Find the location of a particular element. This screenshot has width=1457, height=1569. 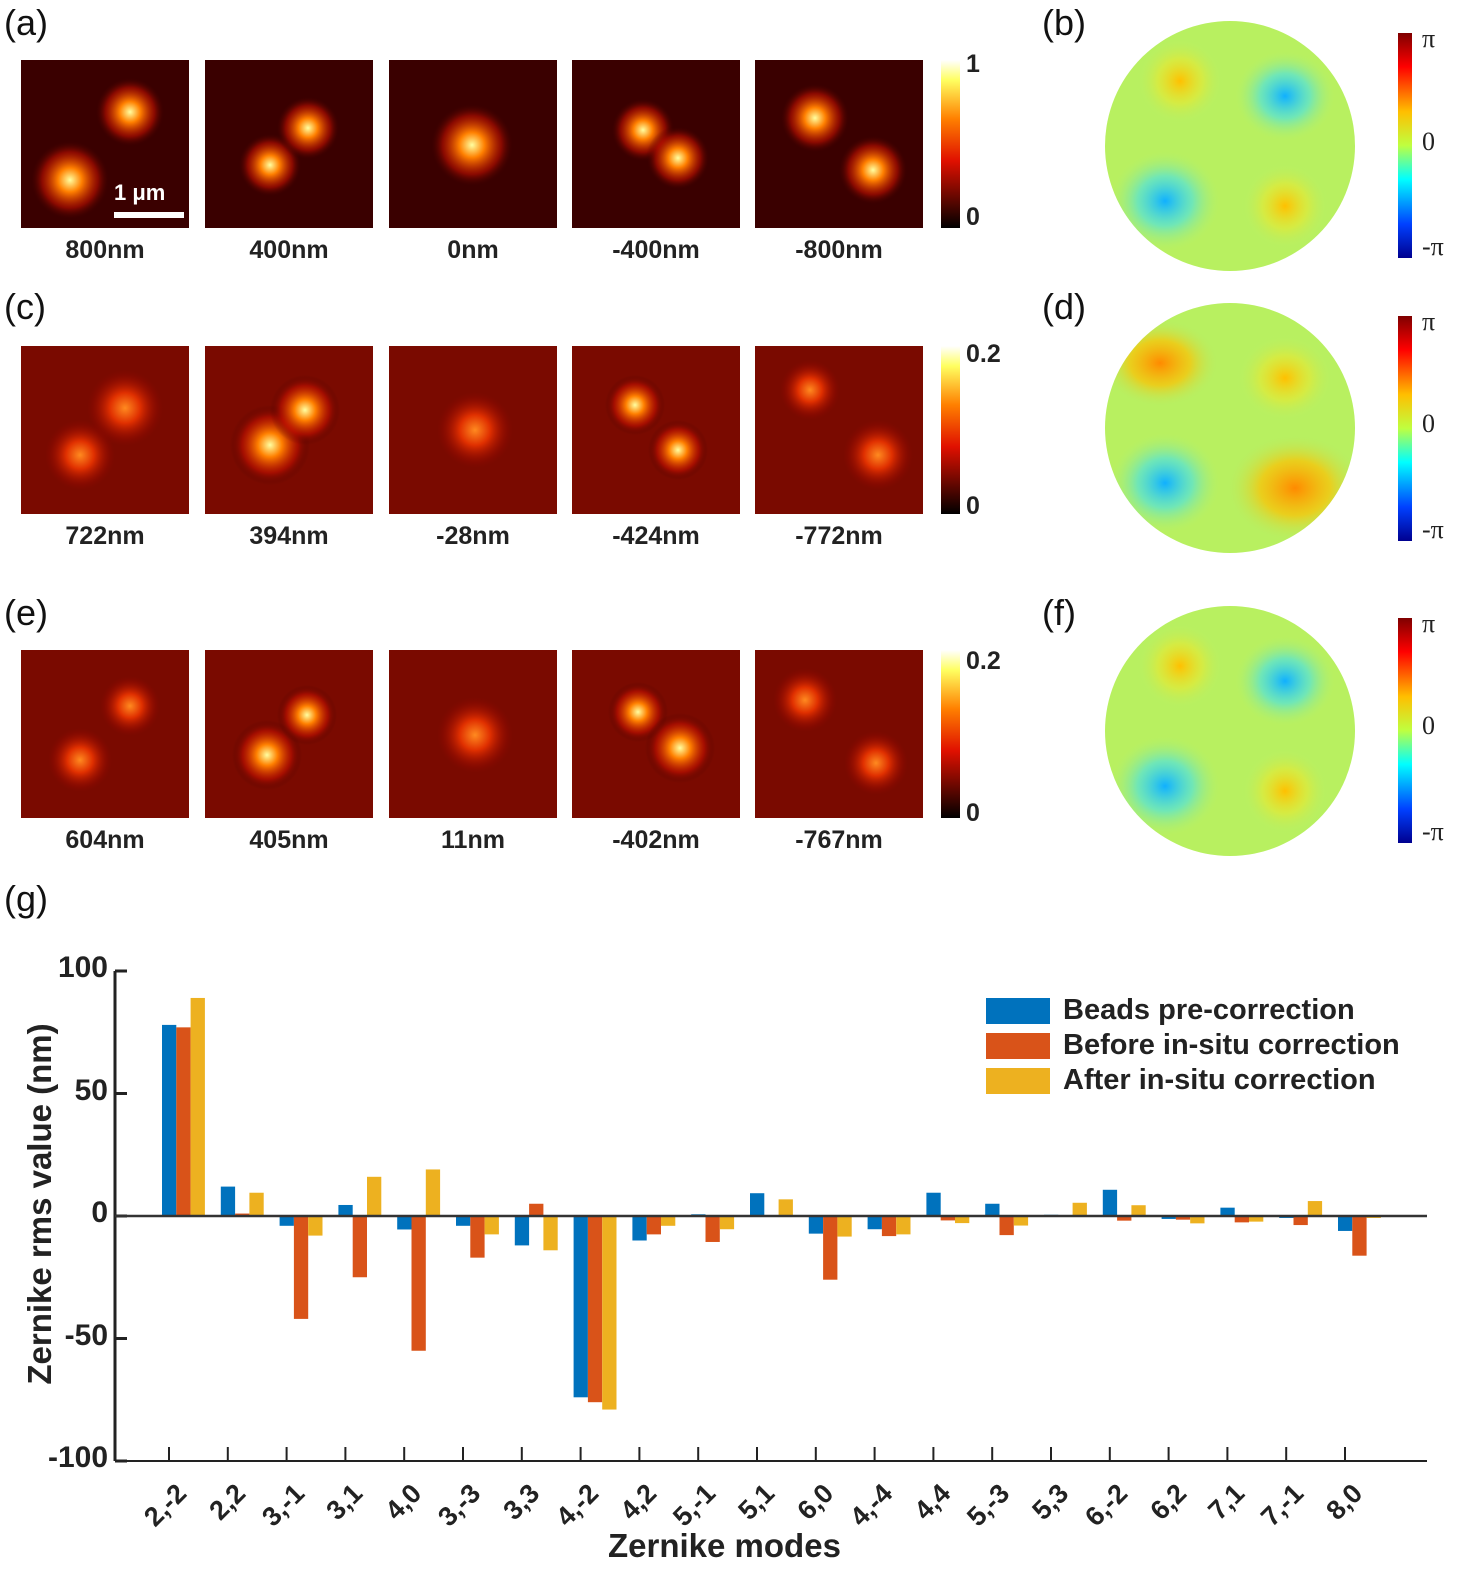

y-tick-label: -50 is located at coordinates (86, 1335).